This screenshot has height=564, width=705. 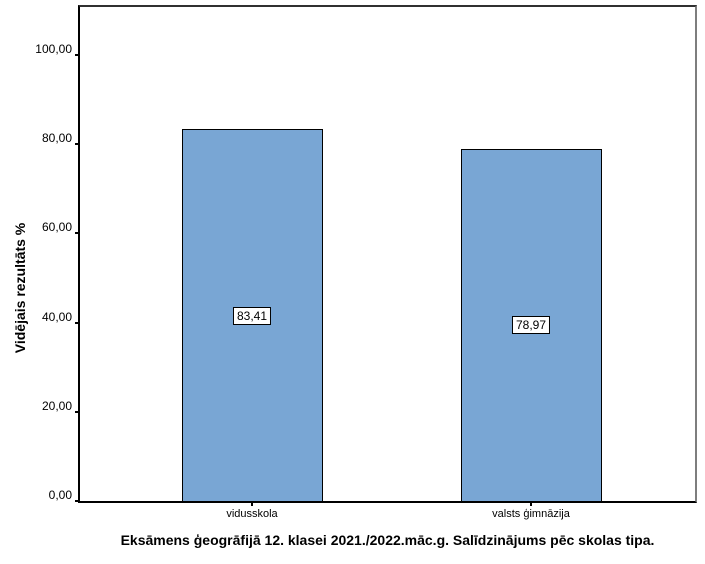 What do you see at coordinates (56, 405) in the screenshot?
I see `y-axis-tick-label: 20,00` at bounding box center [56, 405].